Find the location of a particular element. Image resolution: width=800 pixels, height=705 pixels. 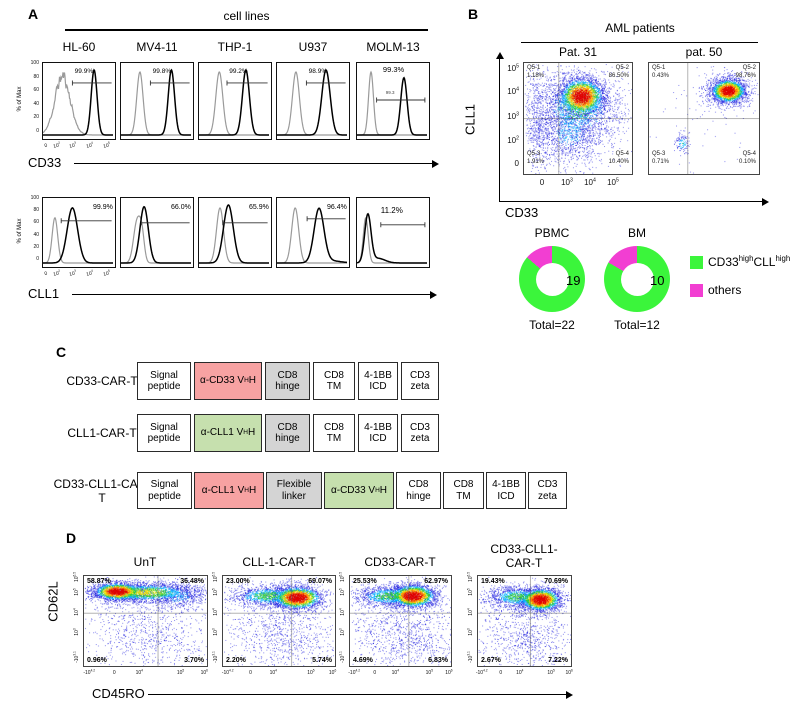

panel-b-title: AML patients is located at coordinates (640, 28).